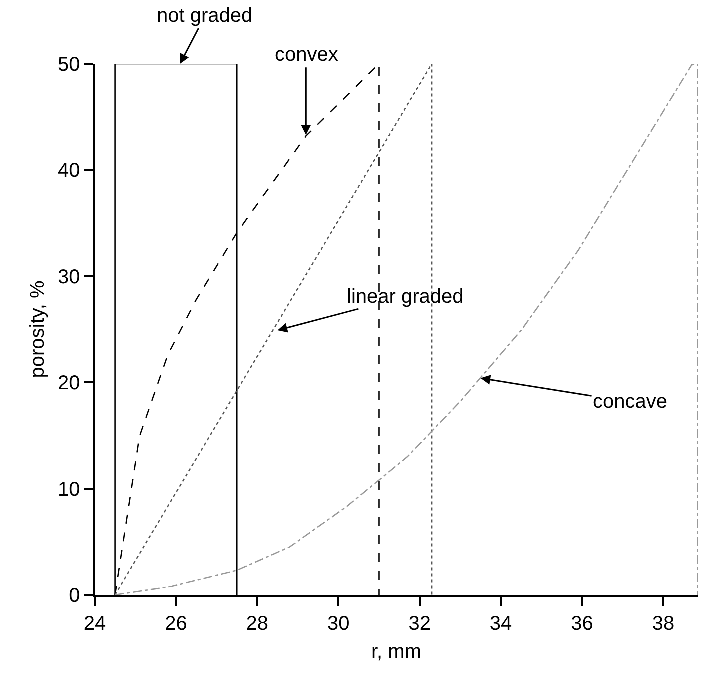  What do you see at coordinates (69, 65) in the screenshot?
I see `y-tick-label: 50` at bounding box center [69, 65].